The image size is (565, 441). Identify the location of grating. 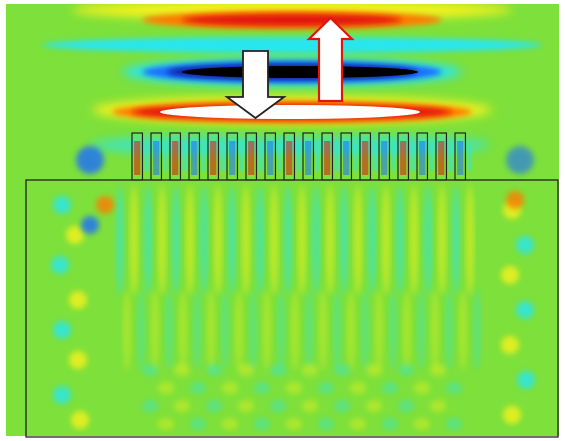
(299, 156).